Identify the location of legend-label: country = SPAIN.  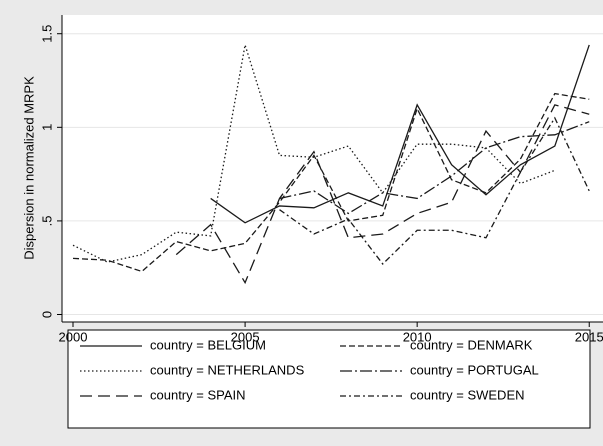
(198, 394).